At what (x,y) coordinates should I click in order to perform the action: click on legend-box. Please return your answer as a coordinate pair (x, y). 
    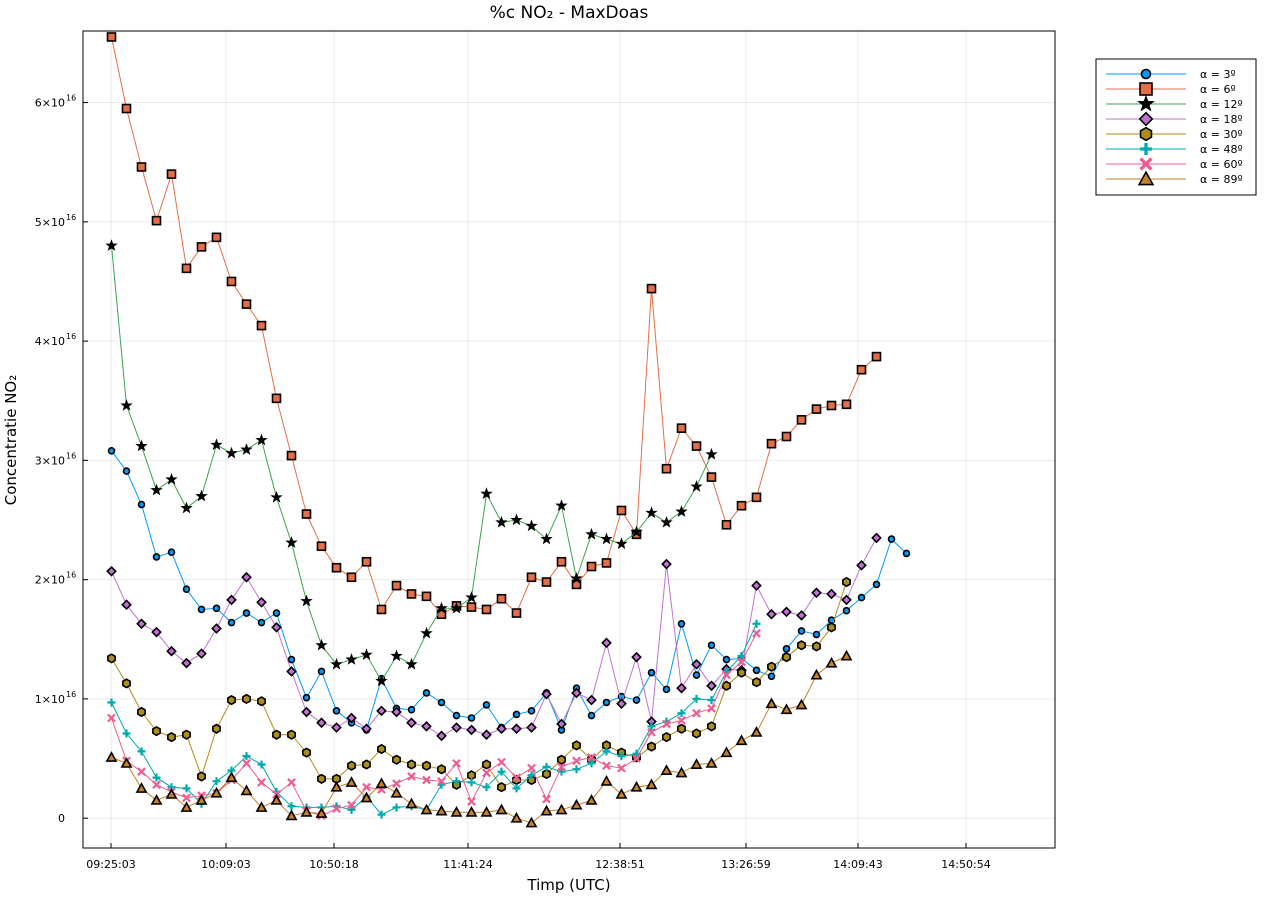
    Looking at the image, I should click on (1176, 127).